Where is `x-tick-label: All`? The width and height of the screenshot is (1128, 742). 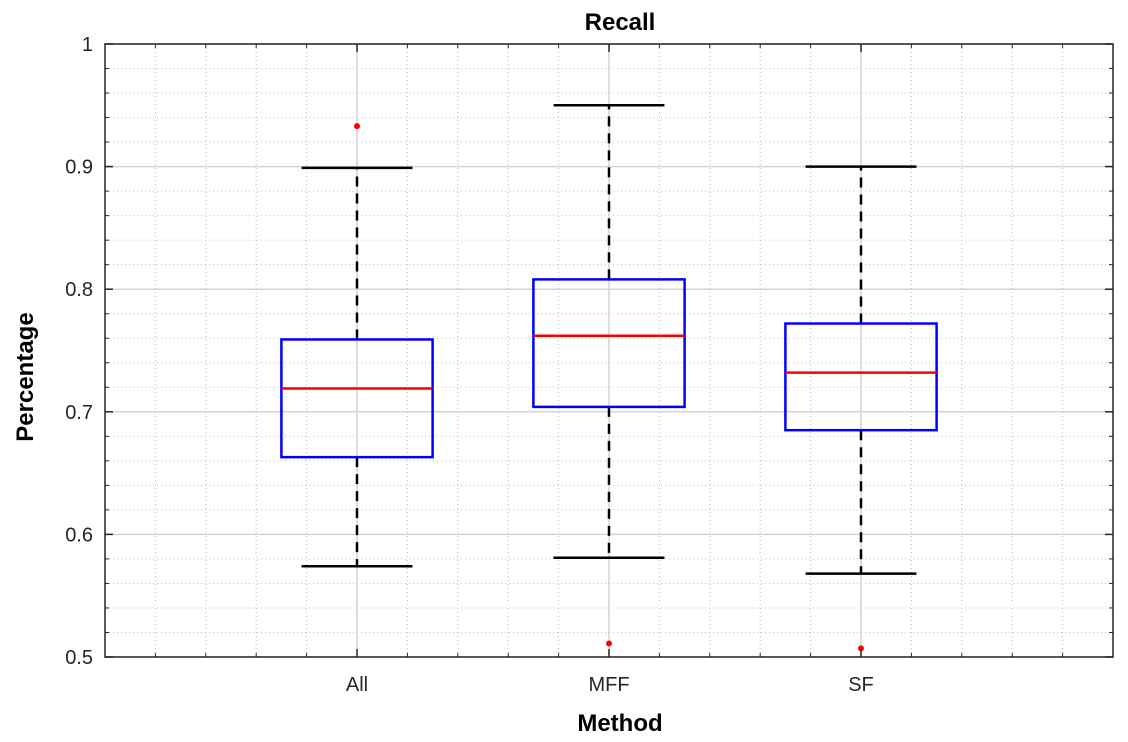 x-tick-label: All is located at coordinates (357, 685).